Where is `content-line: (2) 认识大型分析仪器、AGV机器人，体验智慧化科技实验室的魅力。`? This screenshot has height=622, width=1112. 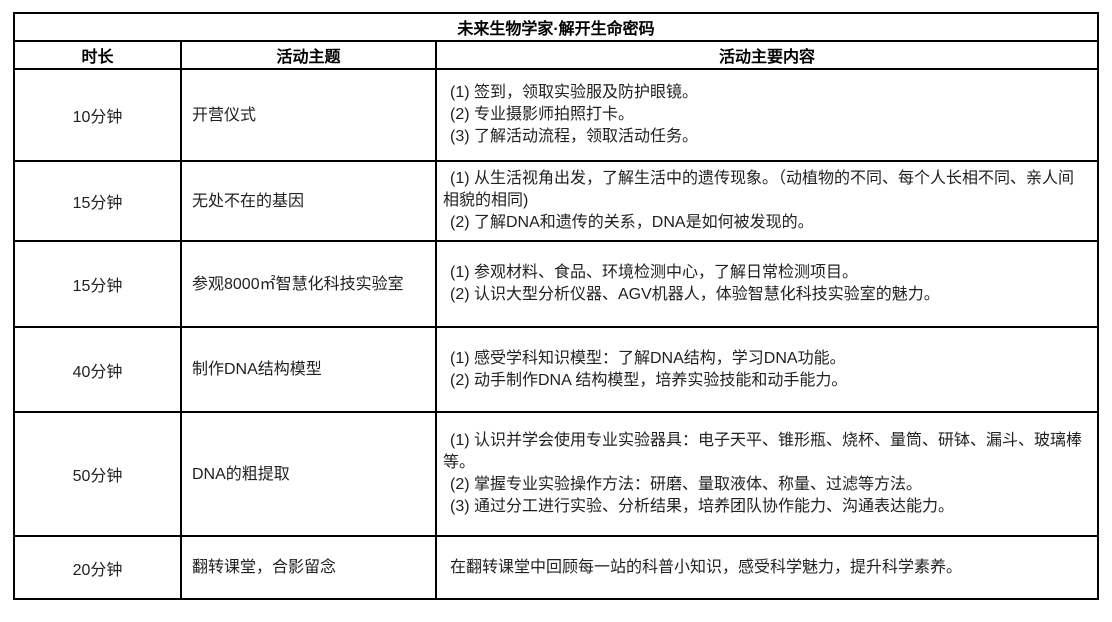 content-line: (2) 认识大型分析仪器、AGV机器人，体验智慧化科技实验室的魅力。 is located at coordinates (695, 294).